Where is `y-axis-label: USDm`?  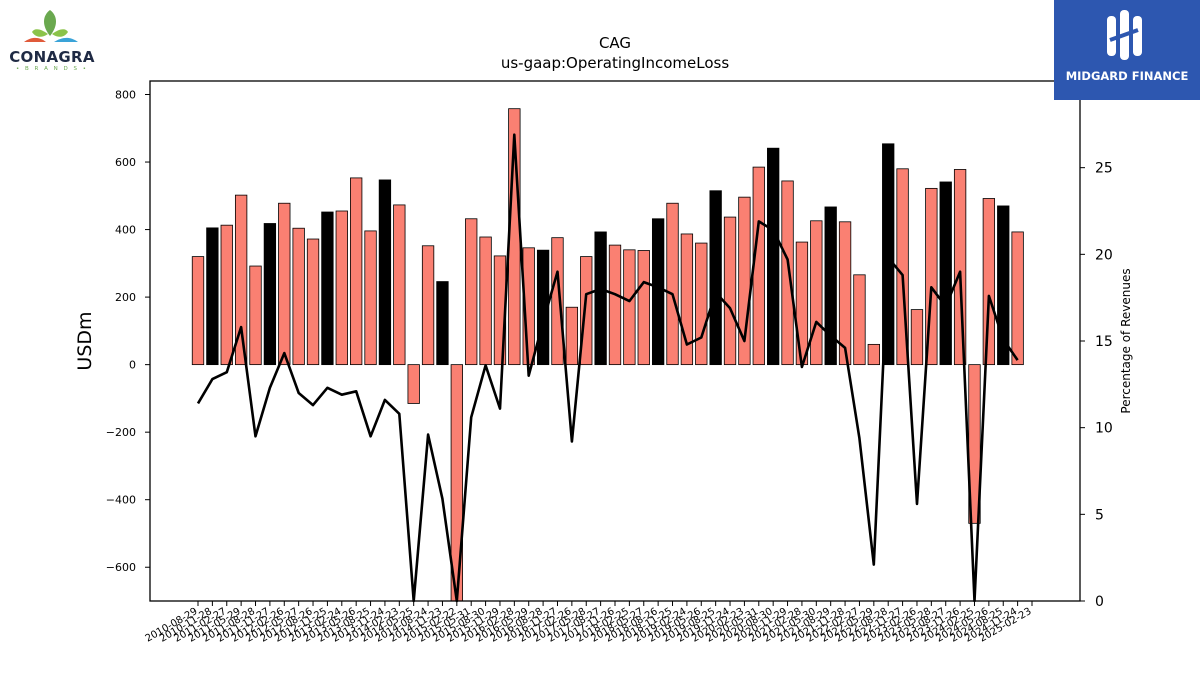 y-axis-label: USDm is located at coordinates (85, 340).